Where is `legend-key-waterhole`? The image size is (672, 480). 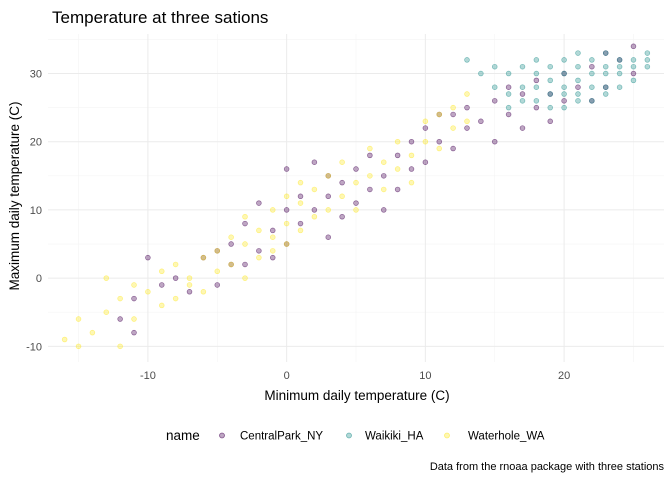 legend-key-waterhole is located at coordinates (447, 435).